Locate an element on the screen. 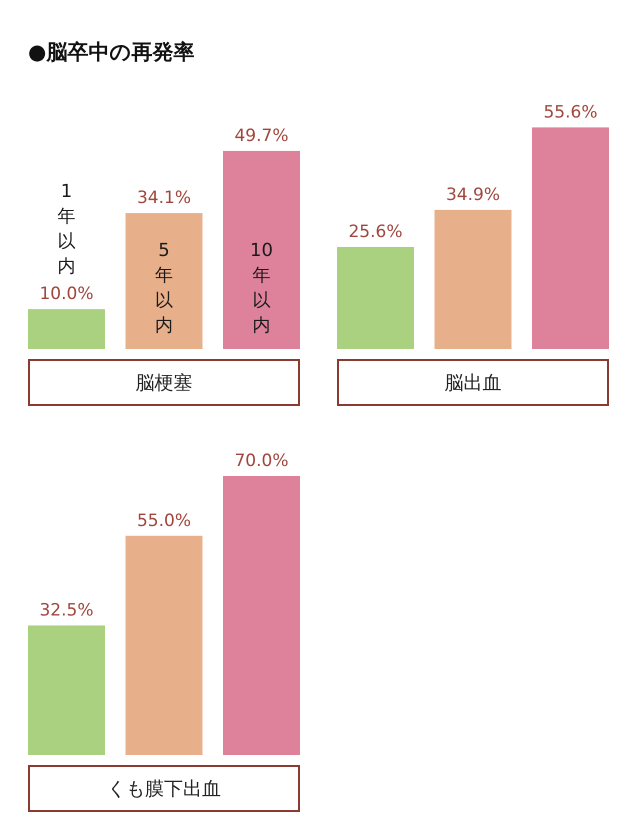 The image size is (640, 827). data-label: 55.6% is located at coordinates (570, 112).